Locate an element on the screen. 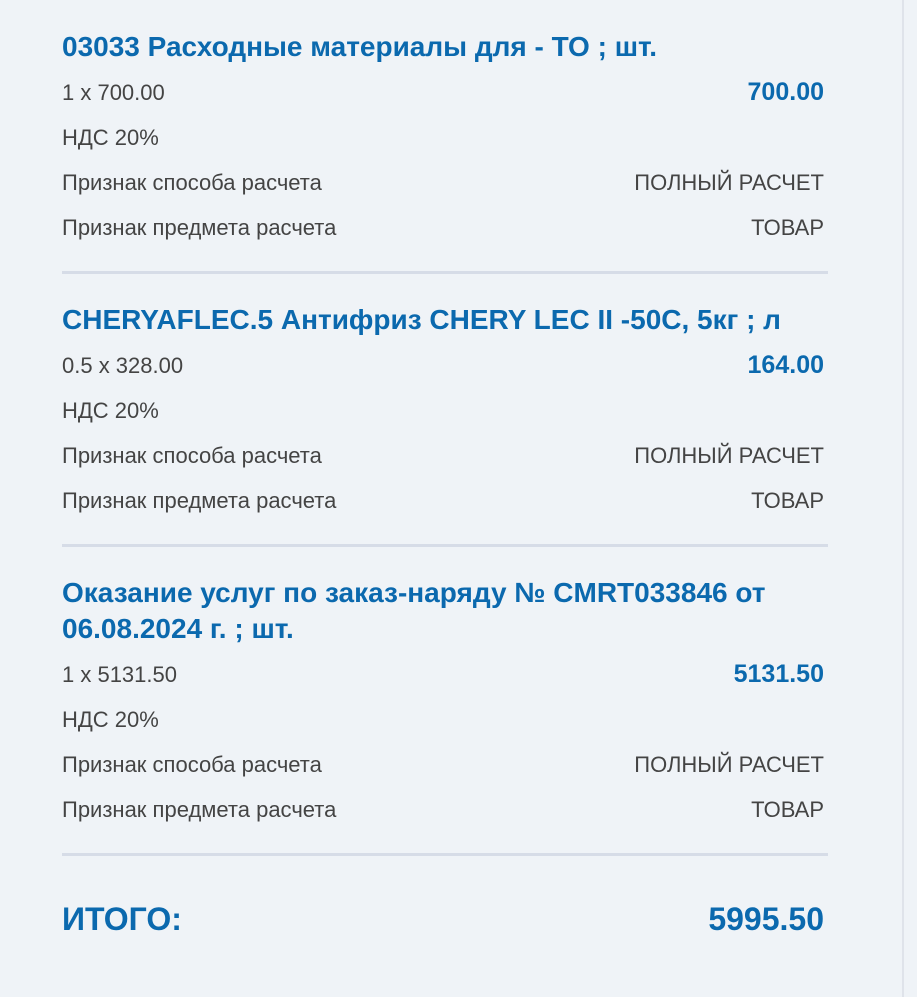  total-row: ИТОГО: 5995.50 is located at coordinates (445, 919).